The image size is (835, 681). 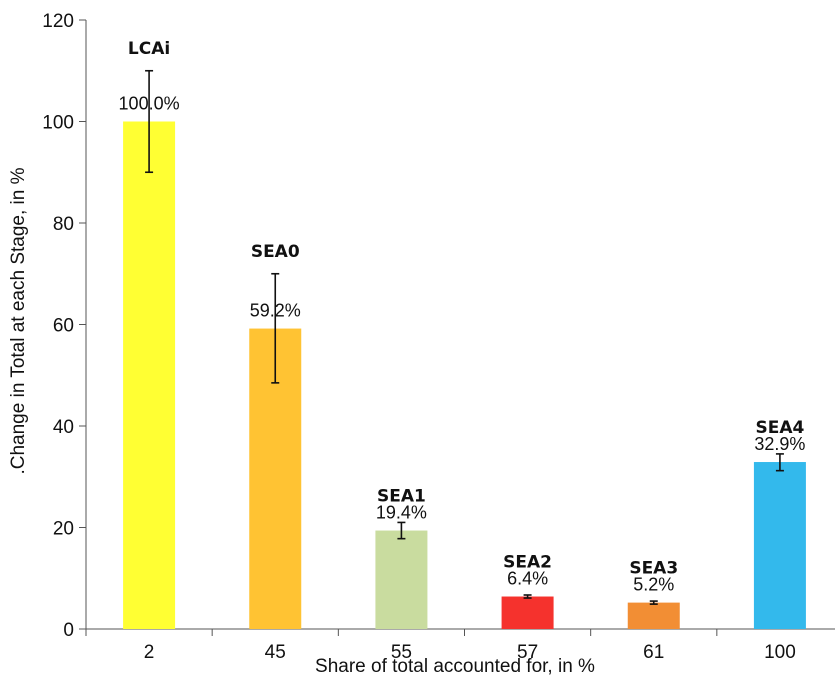 What do you see at coordinates (779, 428) in the screenshot?
I see `stage-label: SEA4` at bounding box center [779, 428].